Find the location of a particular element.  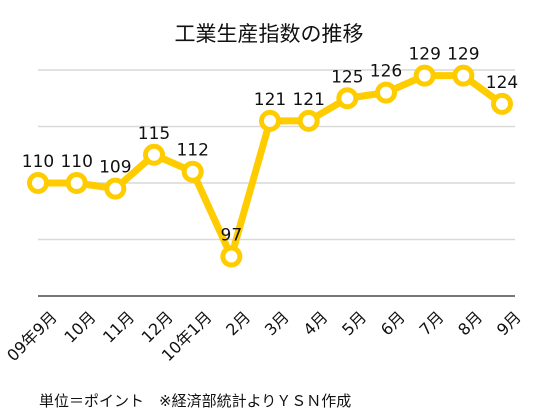

x-tick-label-10: 7月 is located at coordinates (432, 323).